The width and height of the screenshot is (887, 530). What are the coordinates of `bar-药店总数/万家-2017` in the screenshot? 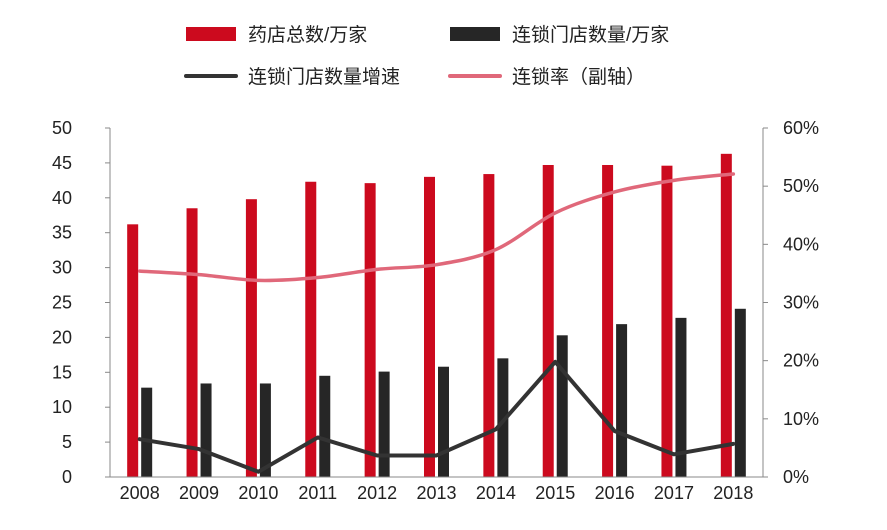 It's located at (667, 321).